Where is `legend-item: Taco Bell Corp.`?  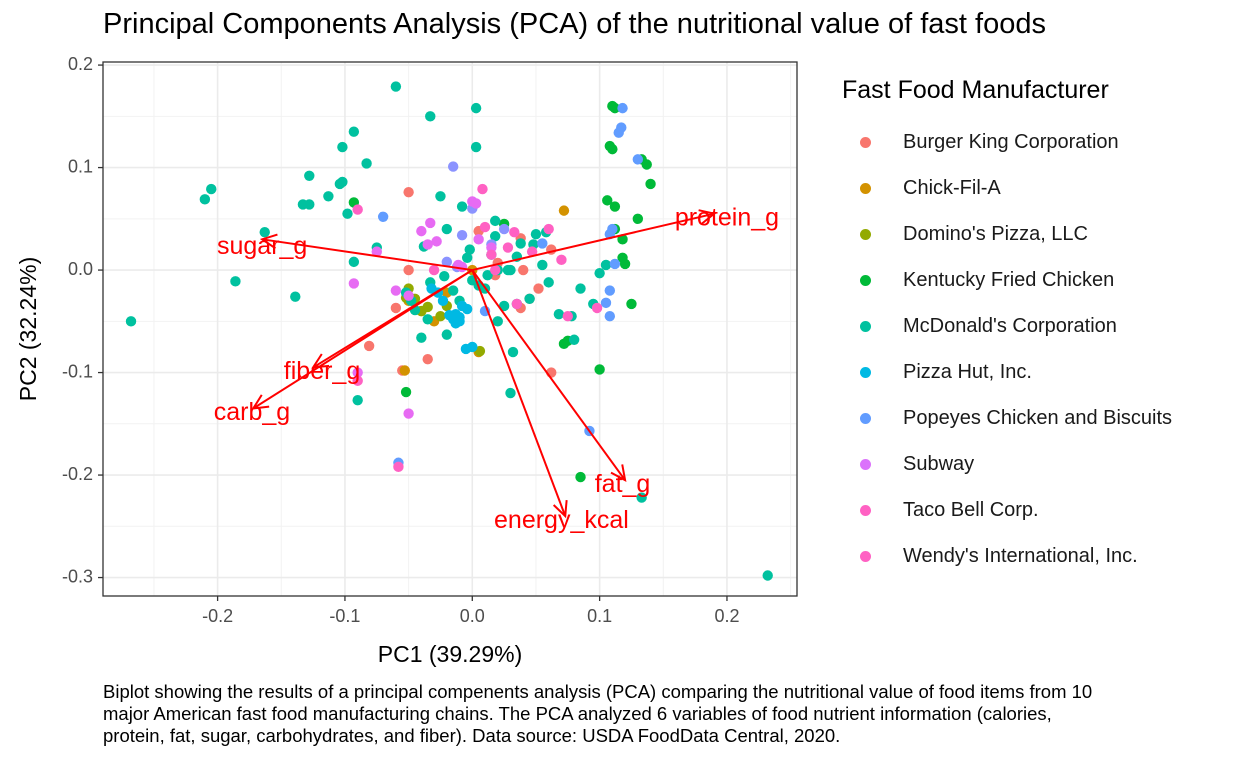
legend-item: Taco Bell Corp. is located at coordinates (1007, 511).